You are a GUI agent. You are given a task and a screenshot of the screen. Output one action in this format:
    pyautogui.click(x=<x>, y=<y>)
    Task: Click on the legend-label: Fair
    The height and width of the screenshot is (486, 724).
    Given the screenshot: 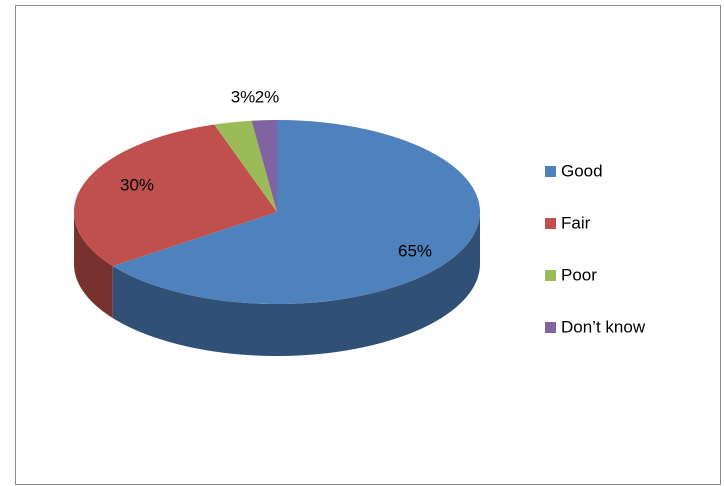 What is the action you would take?
    pyautogui.click(x=576, y=222)
    